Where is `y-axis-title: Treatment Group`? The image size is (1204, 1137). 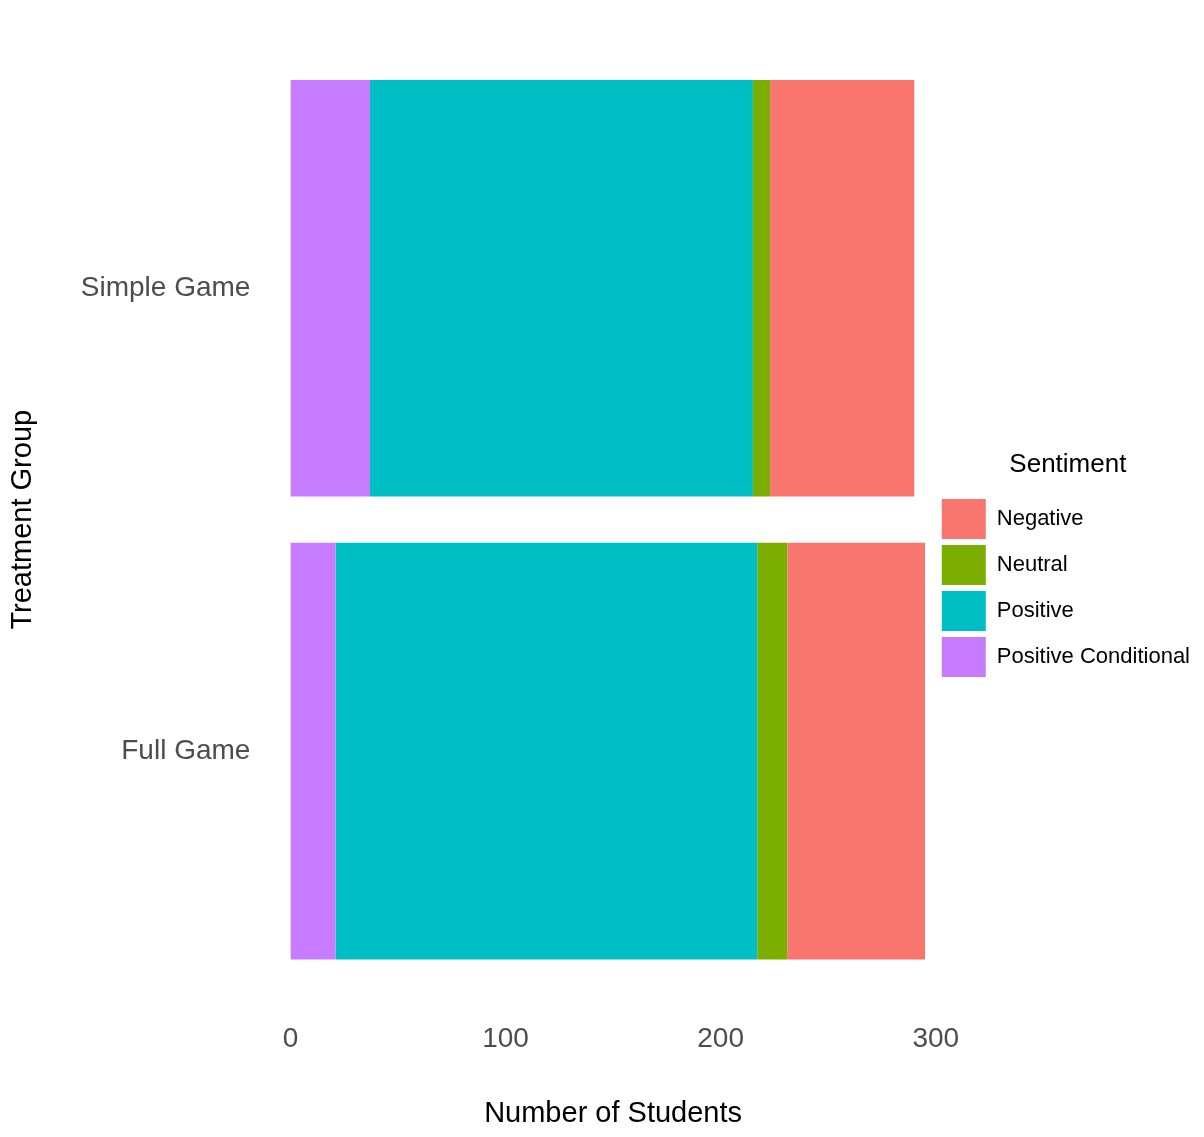 y-axis-title: Treatment Group is located at coordinates (21, 519).